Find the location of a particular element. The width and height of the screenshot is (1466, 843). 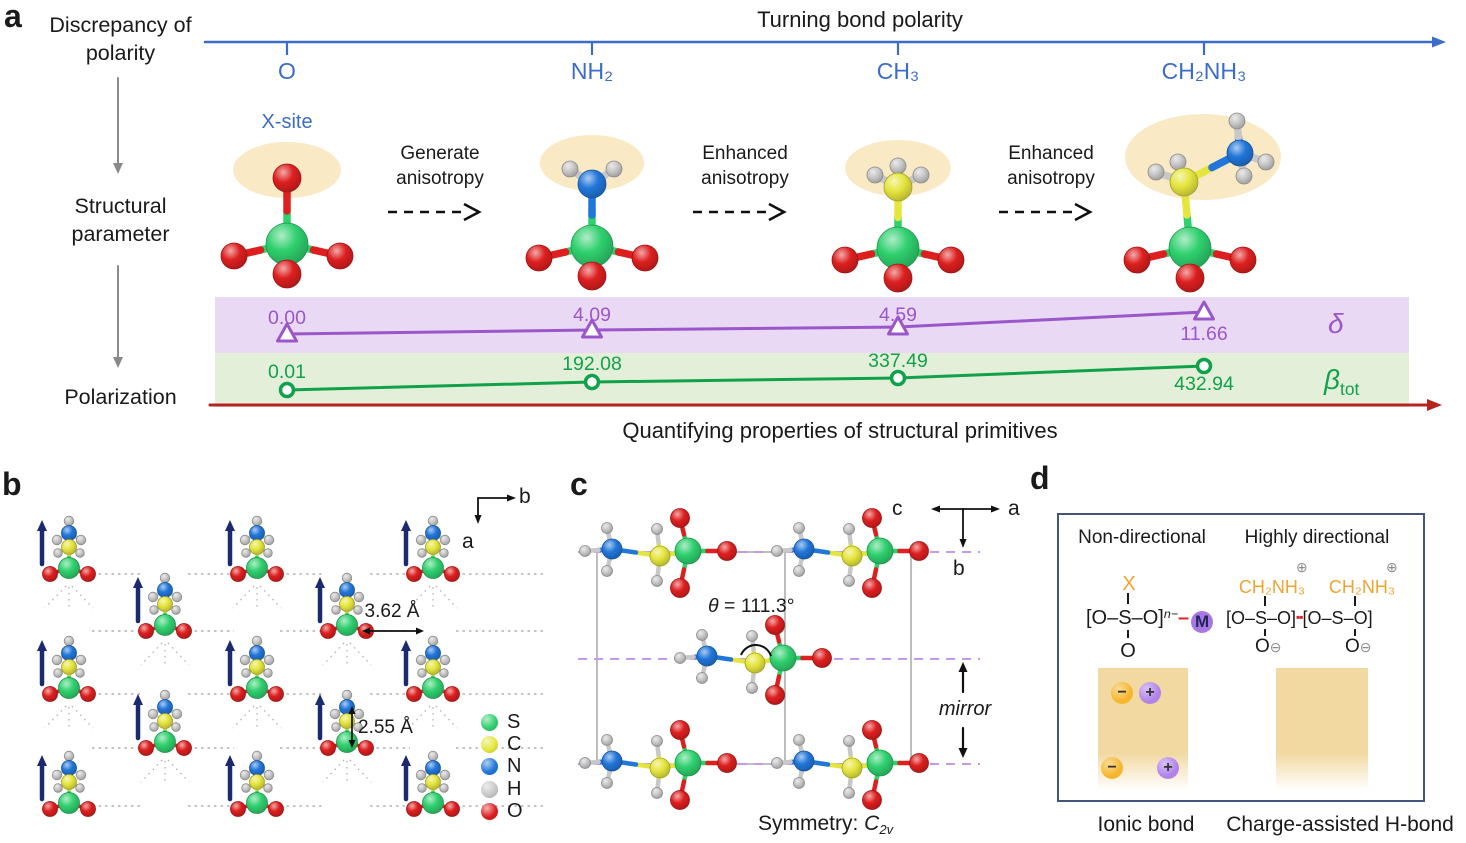

minus-charge-1: ⊖ is located at coordinates (1275, 647).